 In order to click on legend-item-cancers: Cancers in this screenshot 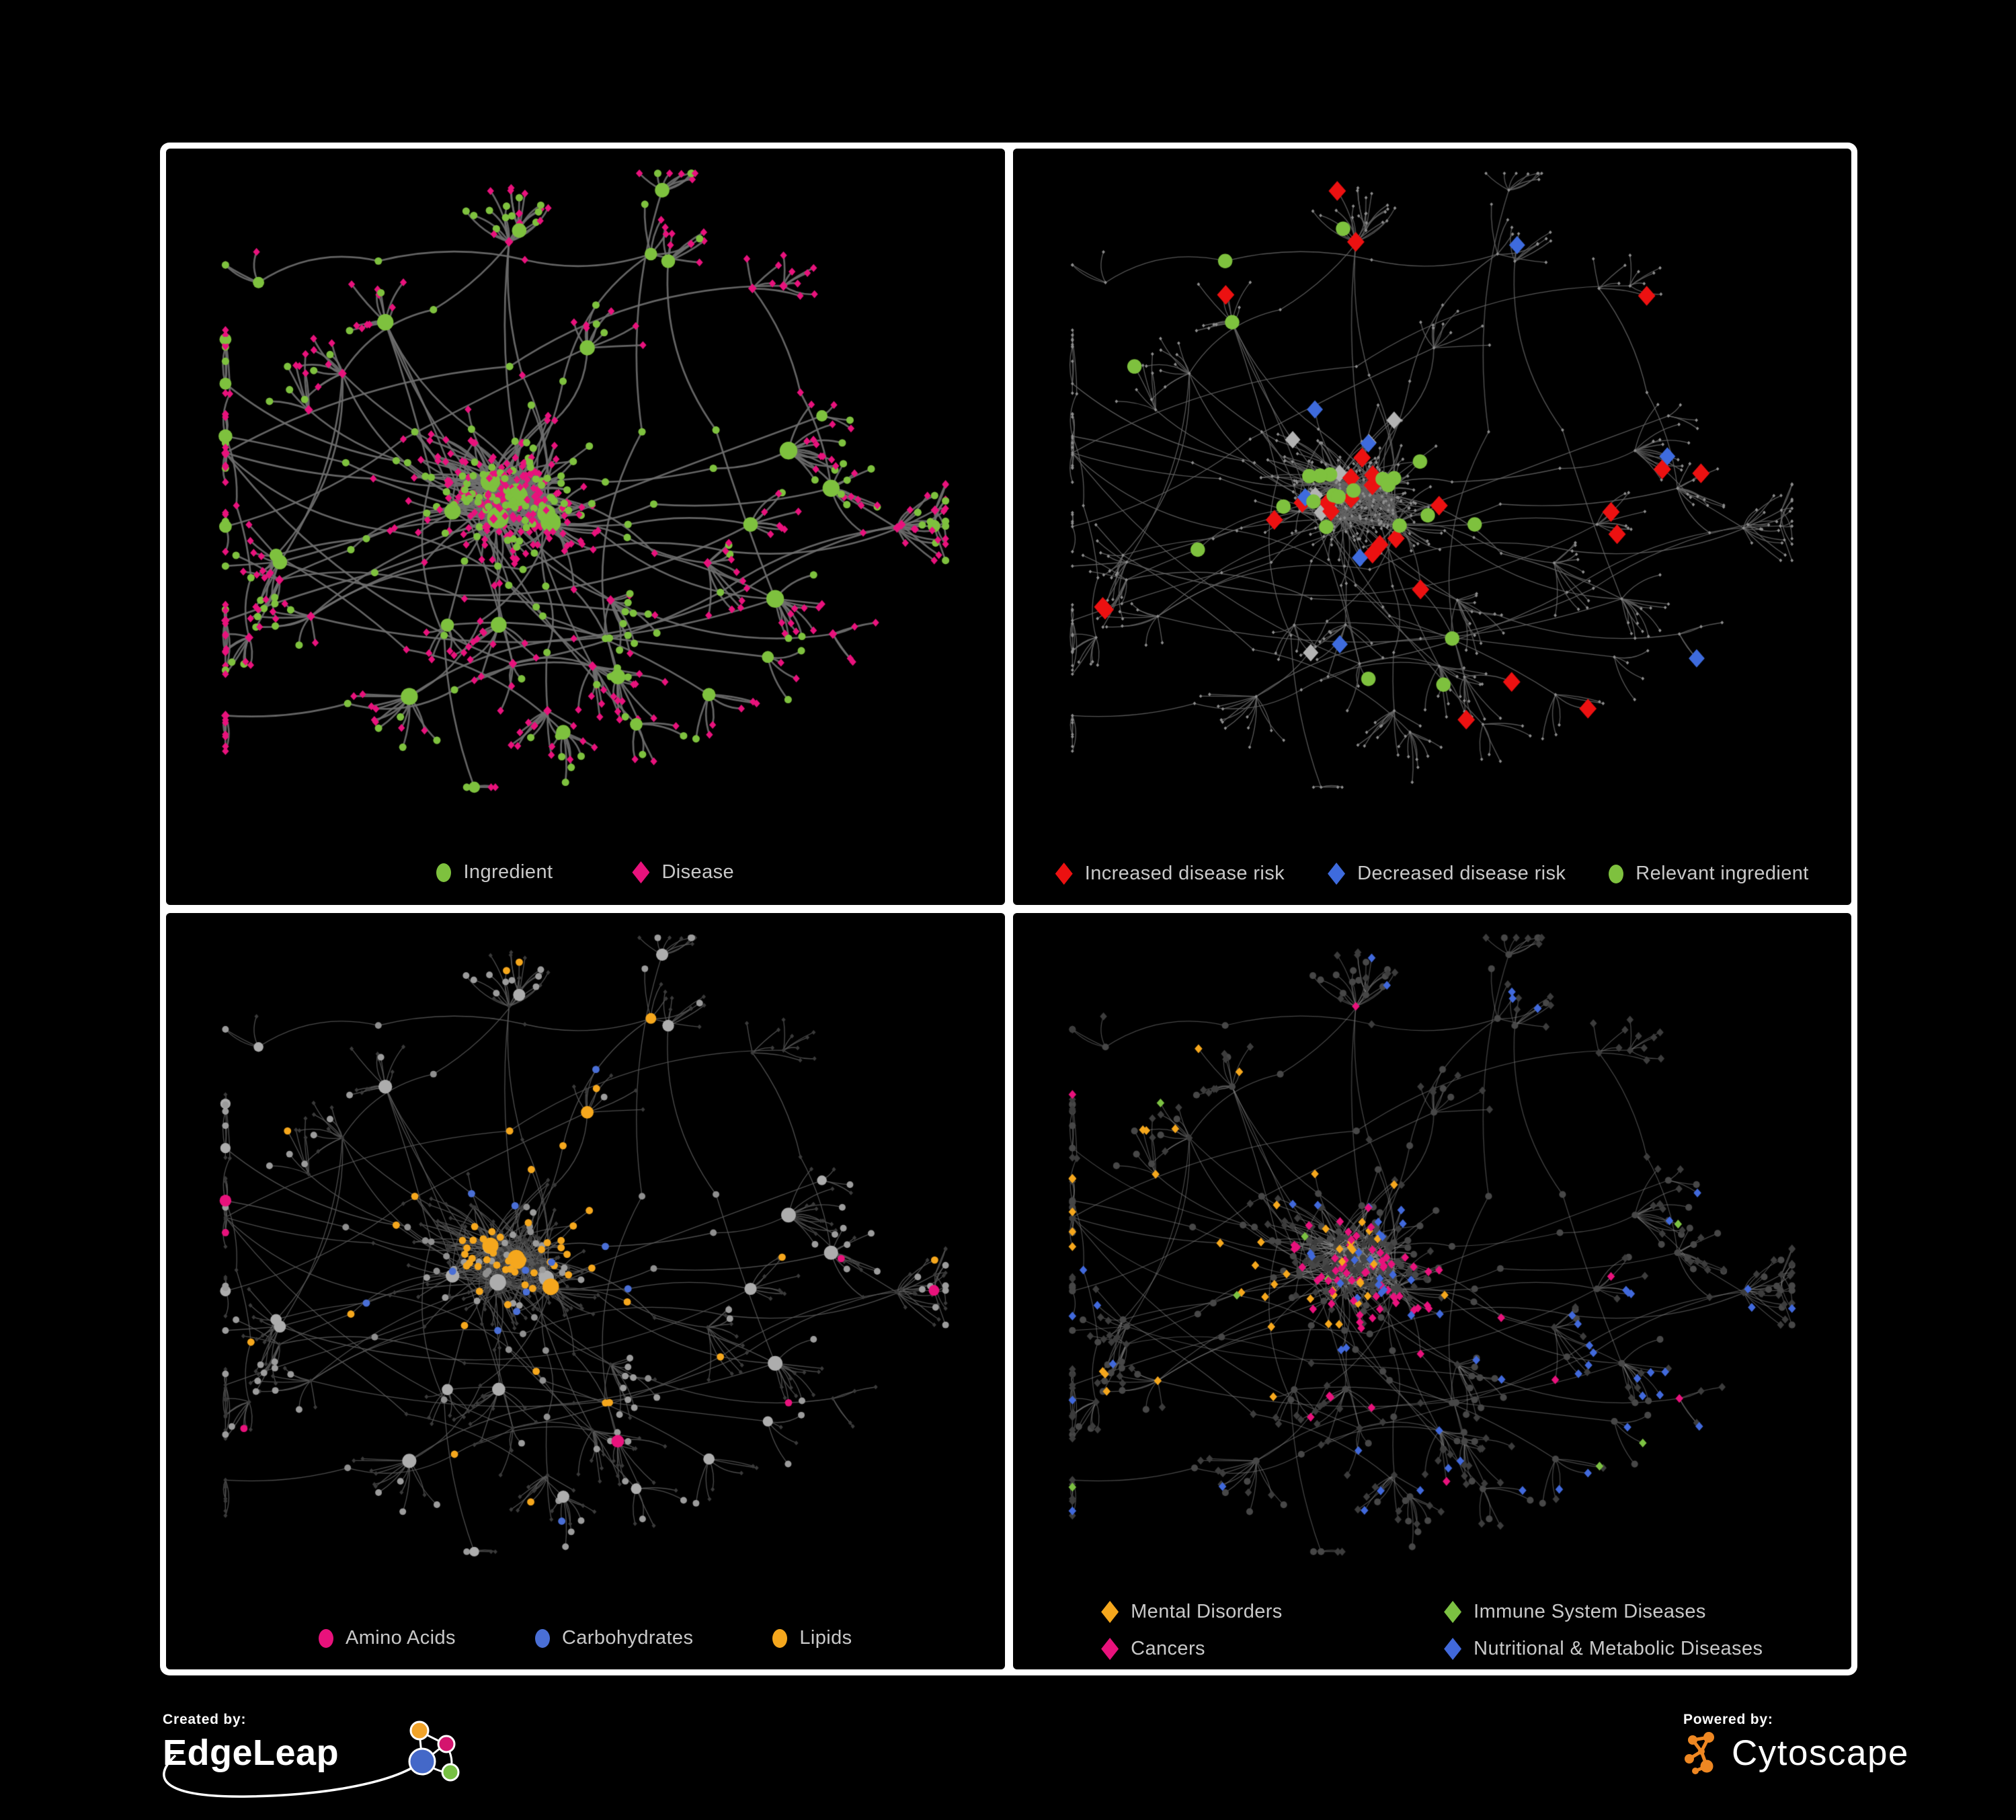, I will do `click(1259, 1649)`.